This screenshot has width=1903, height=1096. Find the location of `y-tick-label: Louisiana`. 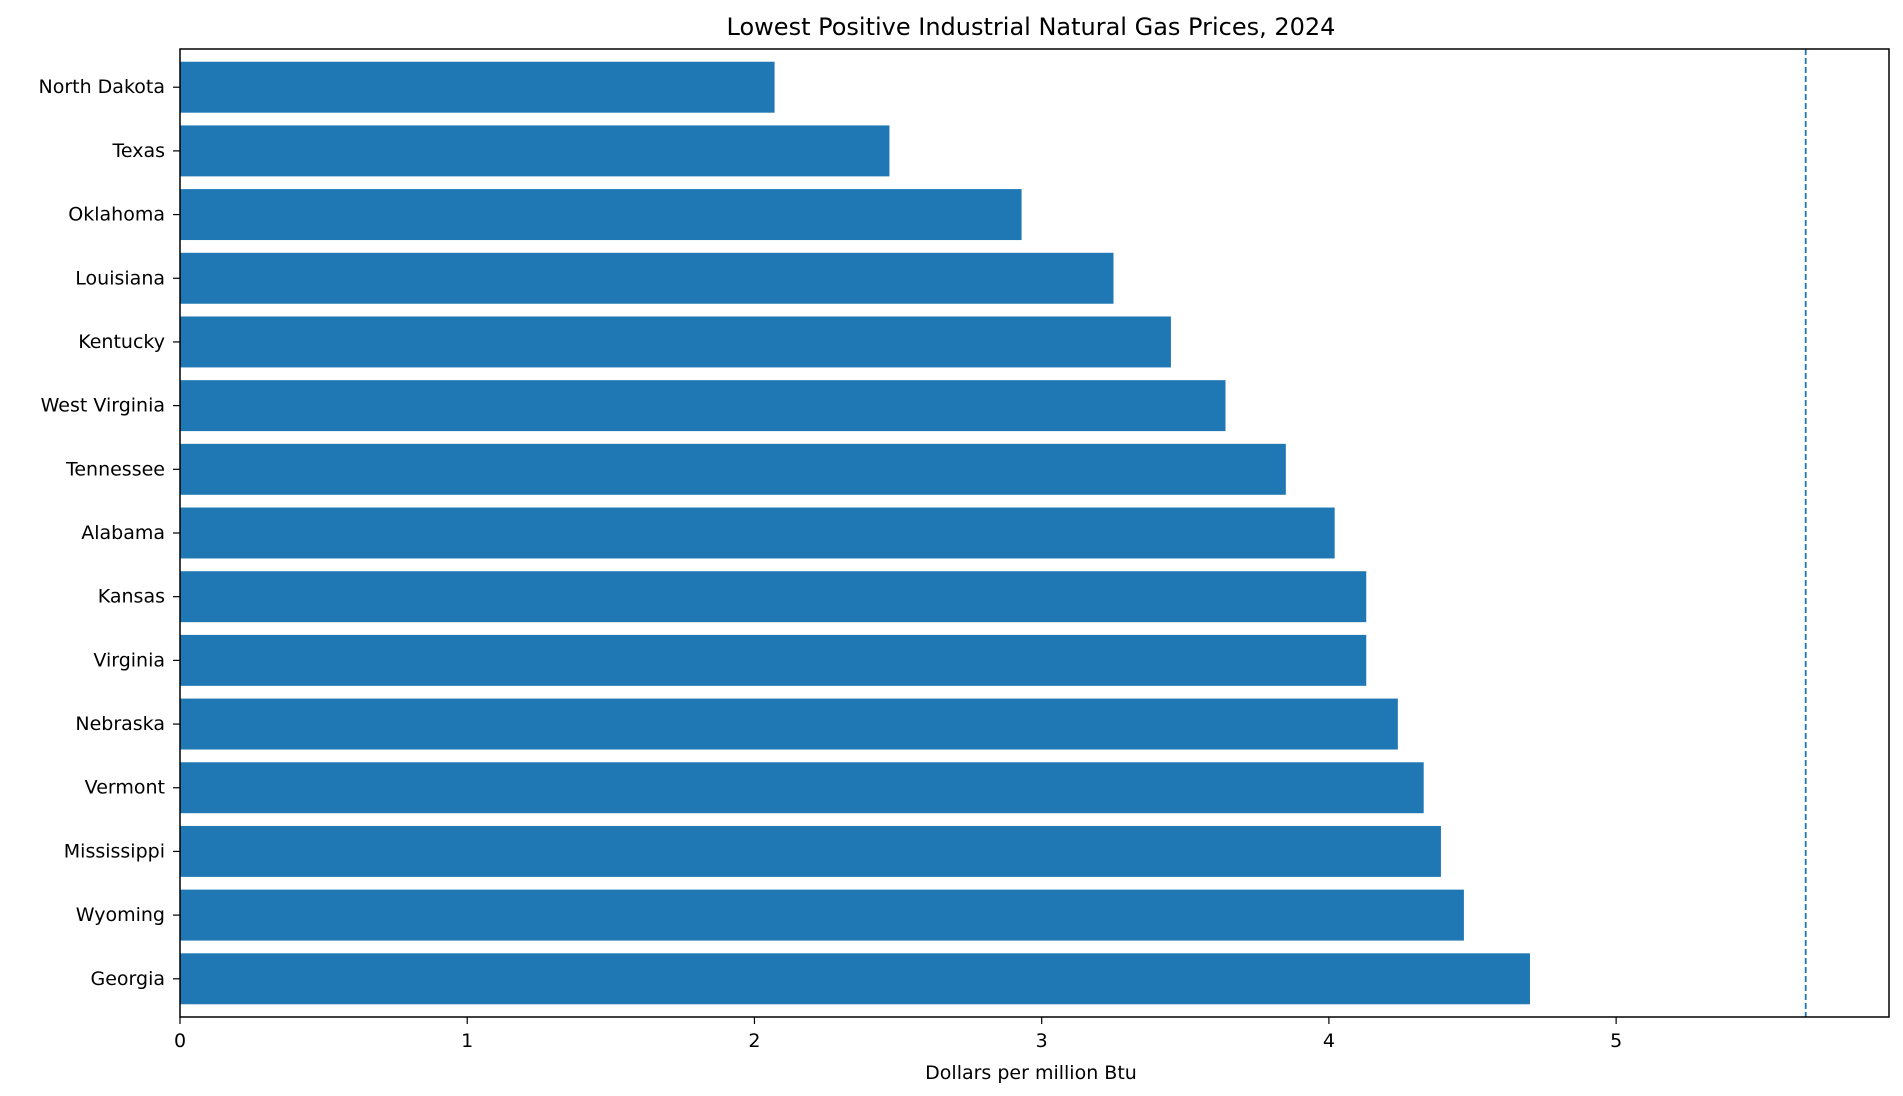

y-tick-label: Louisiana is located at coordinates (120, 278).